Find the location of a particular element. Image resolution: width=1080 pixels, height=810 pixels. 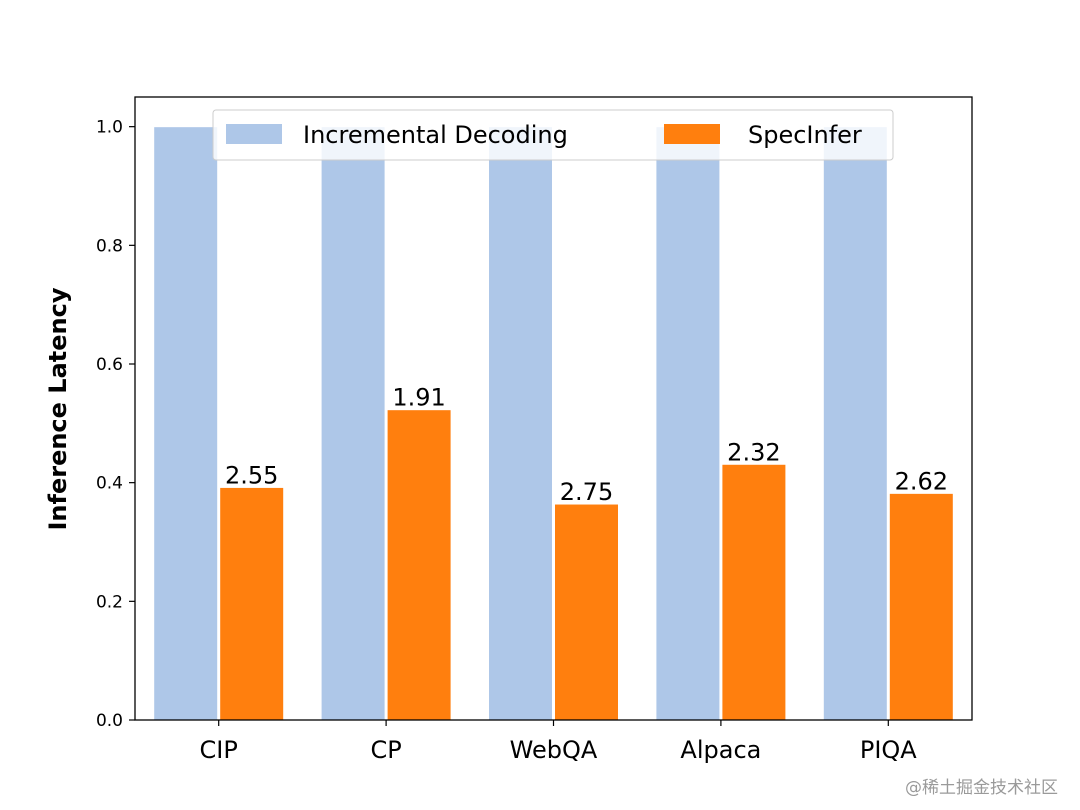

bar-specinfer-alpaca is located at coordinates (754, 592).